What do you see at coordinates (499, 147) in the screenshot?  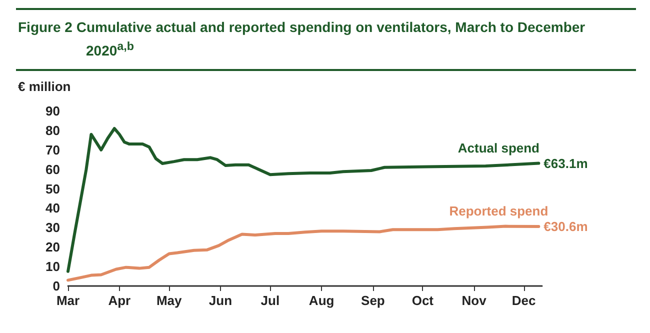 I see `series-label: Actual spend` at bounding box center [499, 147].